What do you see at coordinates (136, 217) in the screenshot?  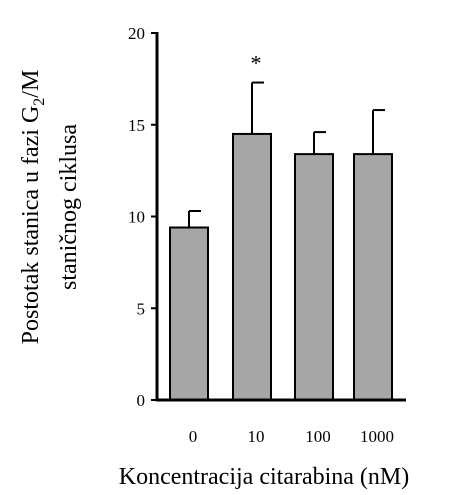 I see `y-tick-label: 10` at bounding box center [136, 217].